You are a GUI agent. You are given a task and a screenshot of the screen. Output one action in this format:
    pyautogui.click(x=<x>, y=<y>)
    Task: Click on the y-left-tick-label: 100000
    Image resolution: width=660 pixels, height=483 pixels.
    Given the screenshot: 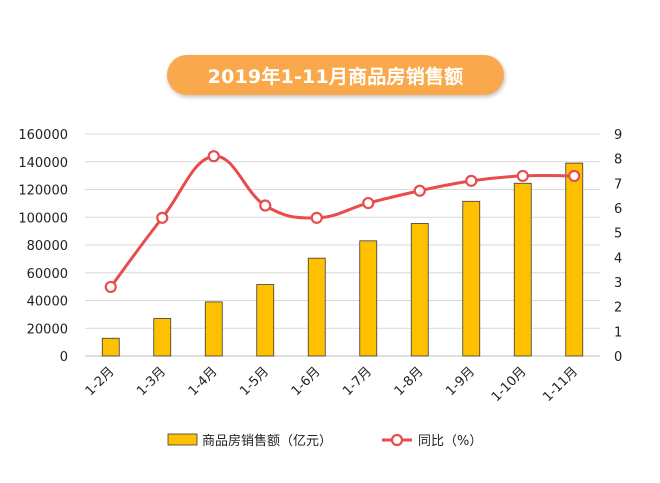 What is the action you would take?
    pyautogui.click(x=43, y=218)
    